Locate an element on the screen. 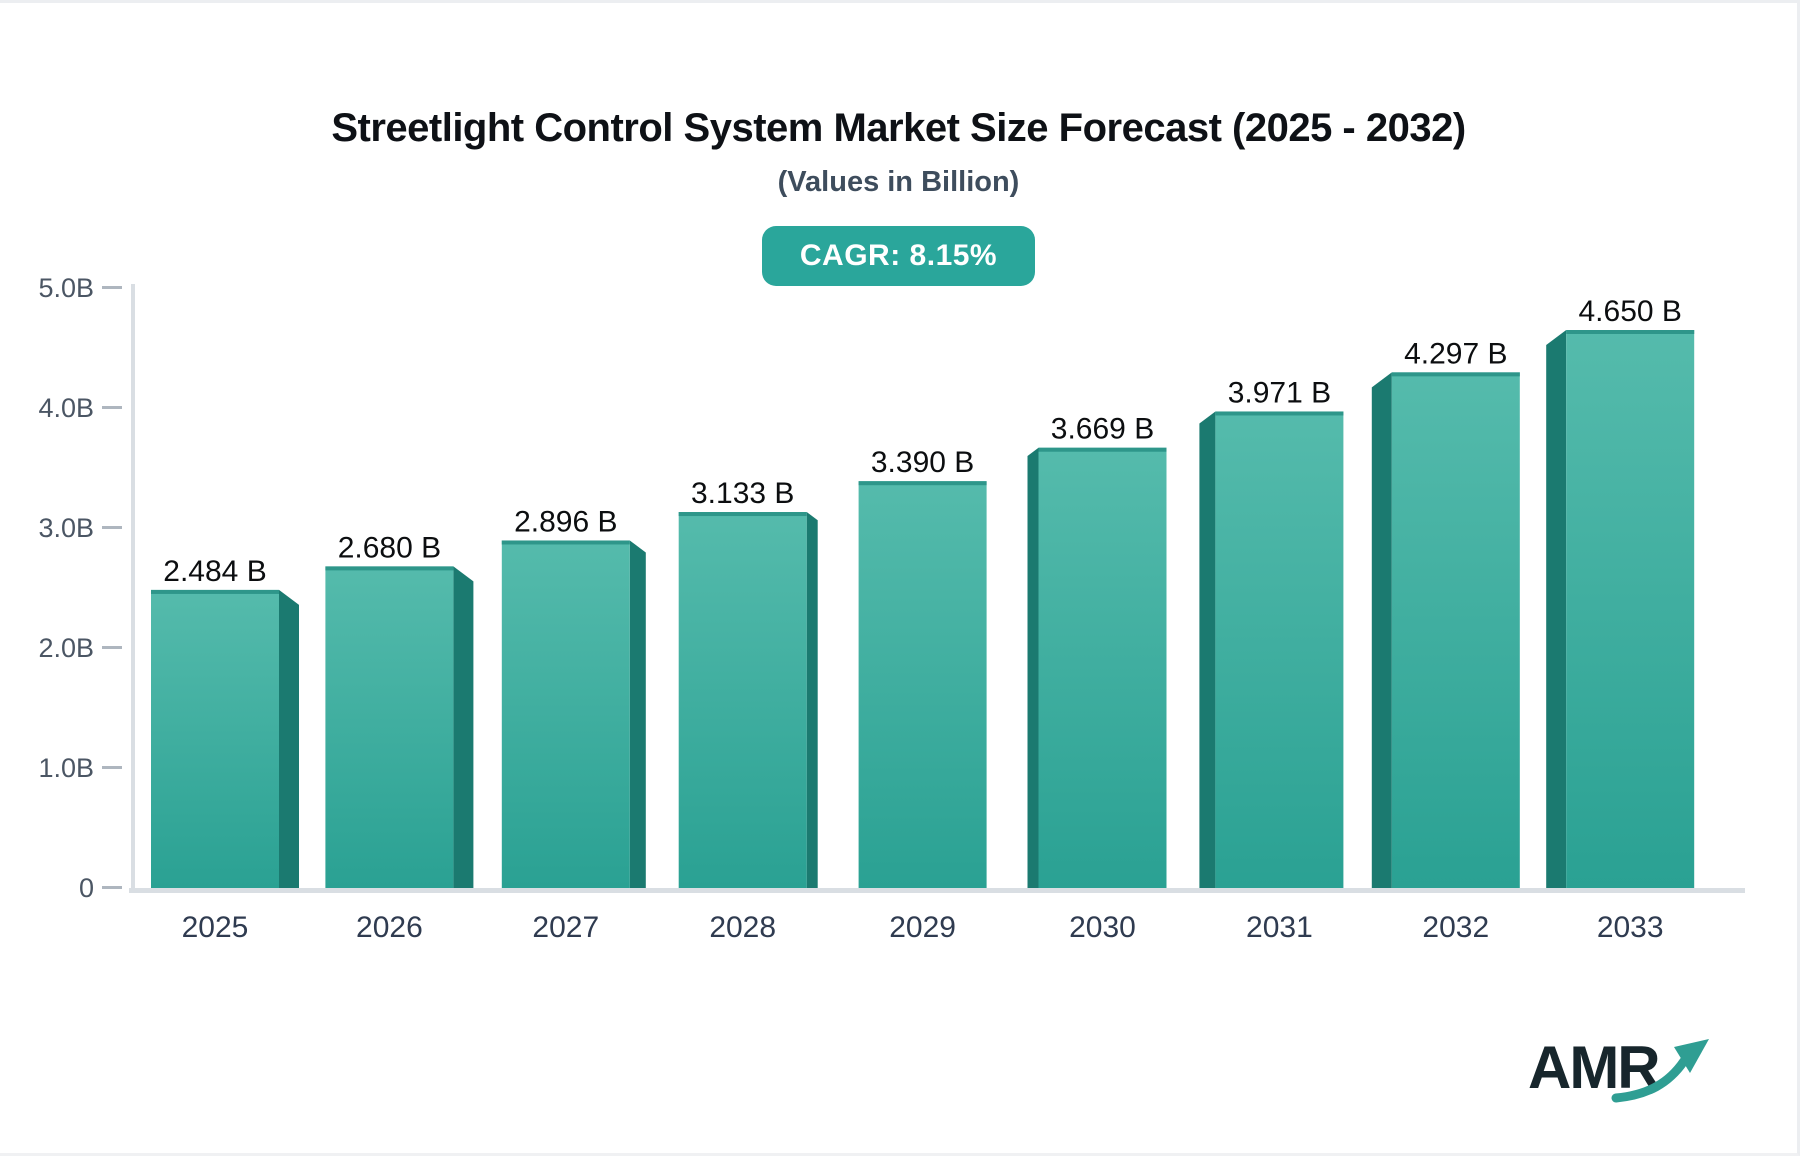  bar-2027: 2.896 B 2027 is located at coordinates (573, 724).